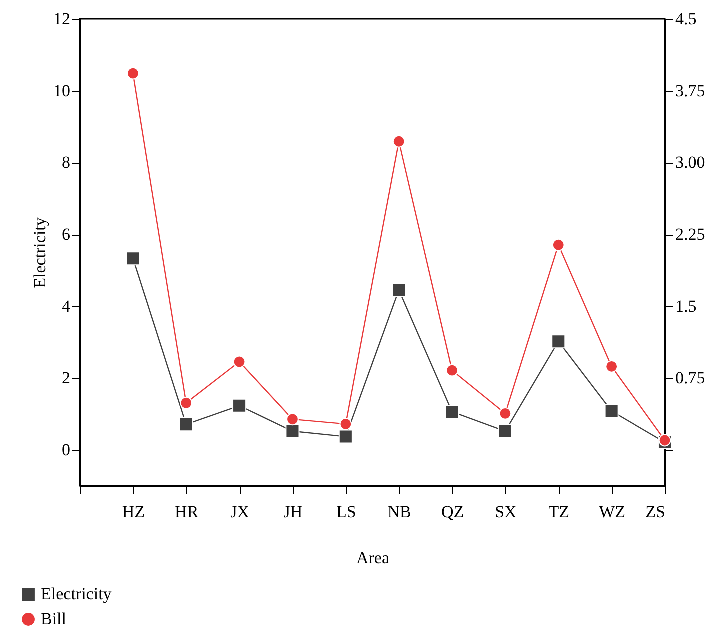  What do you see at coordinates (66, 306) in the screenshot?
I see `y-tick-label: 4` at bounding box center [66, 306].